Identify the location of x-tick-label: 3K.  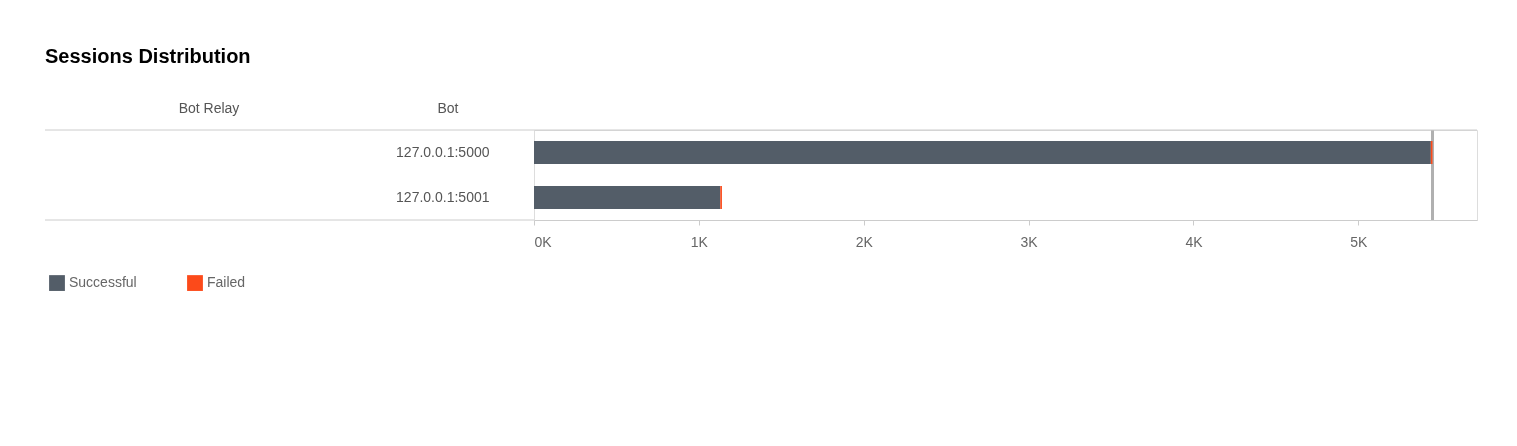
(1029, 241).